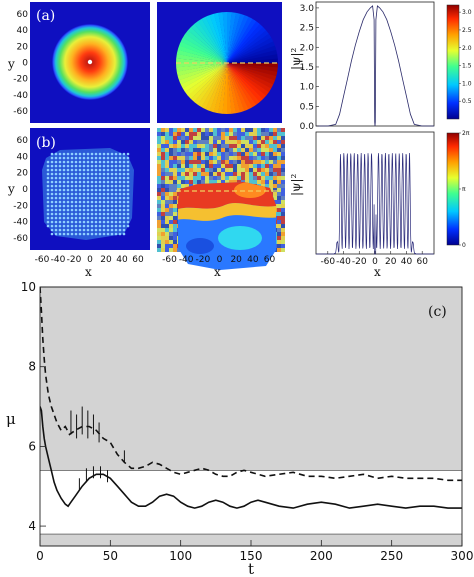  Describe the element at coordinates (32, 446) in the screenshot. I see `mu-ytick-label: 6` at that location.